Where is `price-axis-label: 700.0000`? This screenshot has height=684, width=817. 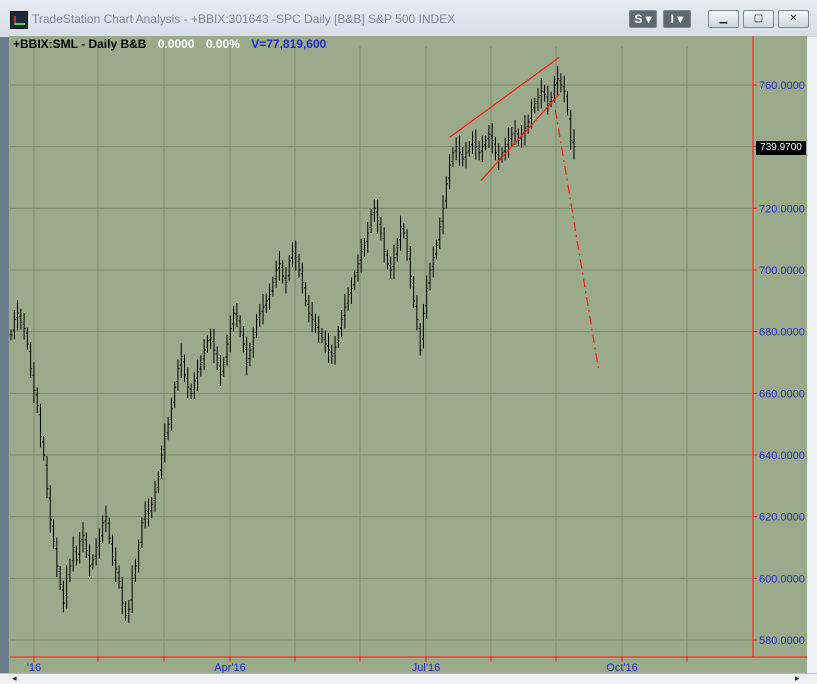 price-axis-label: 700.0000 is located at coordinates (782, 271).